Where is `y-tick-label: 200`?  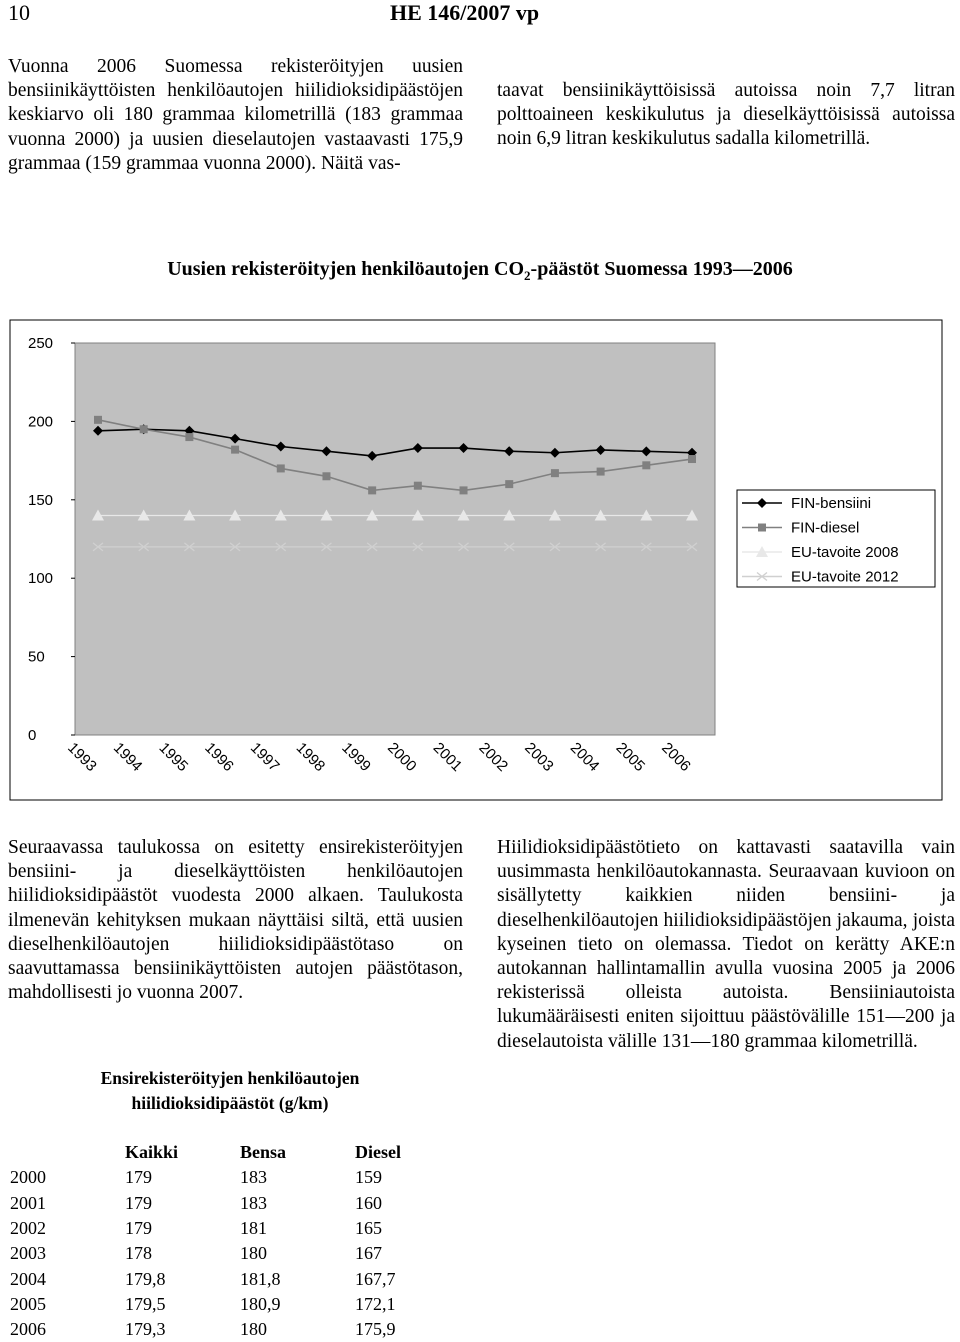
y-tick-label: 200 is located at coordinates (40, 421).